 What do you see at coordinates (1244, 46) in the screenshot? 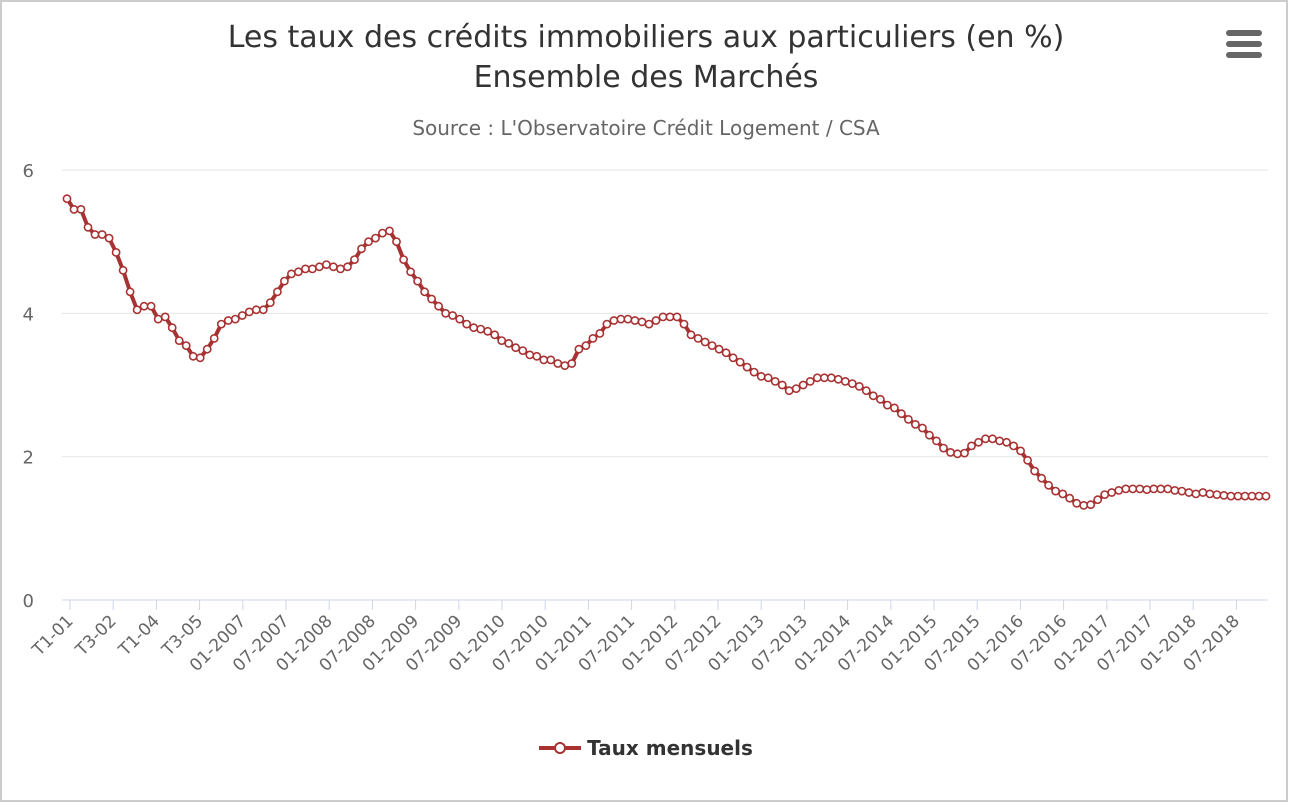
I see `hamburger-menu-icon` at bounding box center [1244, 46].